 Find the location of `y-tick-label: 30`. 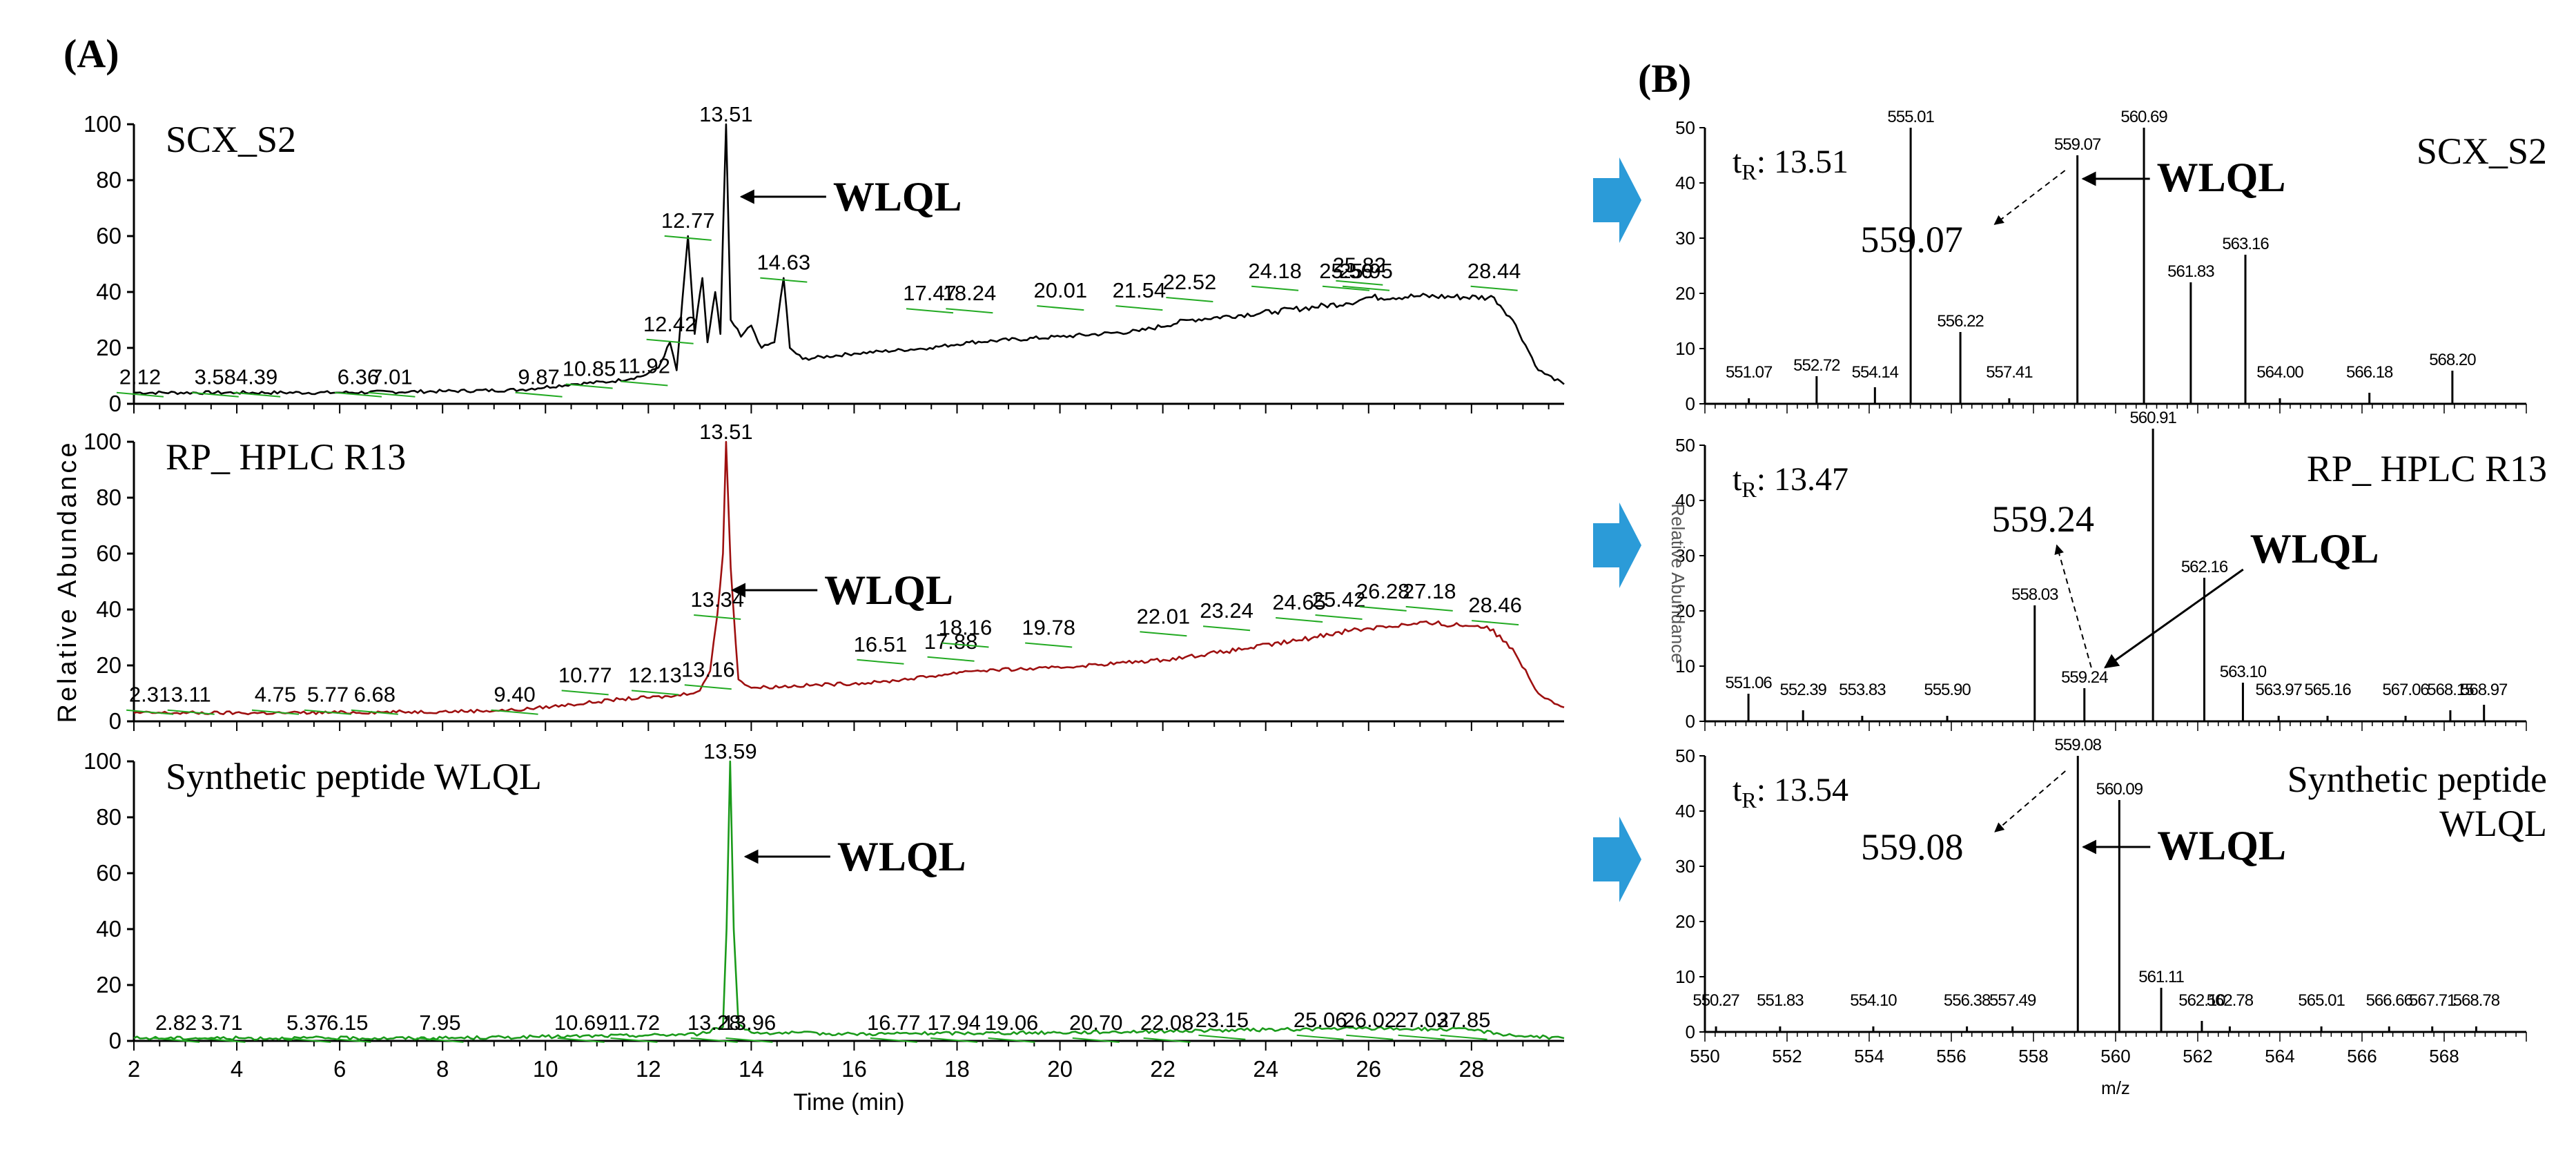

y-tick-label: 30 is located at coordinates (1685, 866).